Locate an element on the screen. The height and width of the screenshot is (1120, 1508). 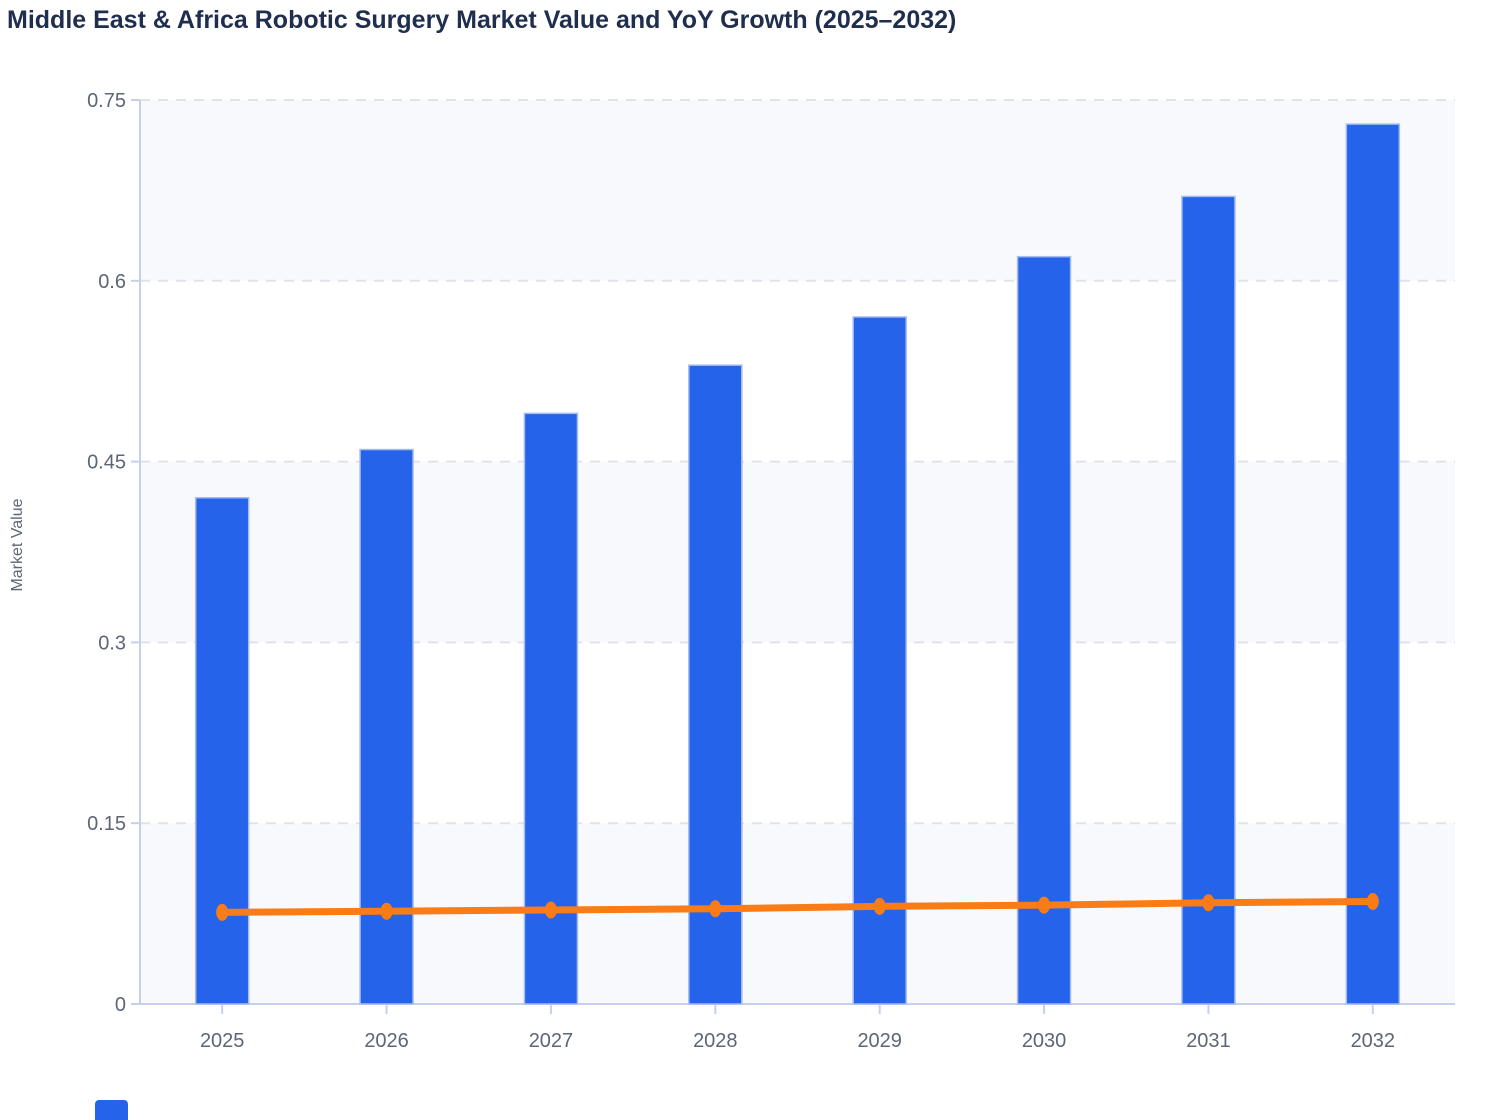
yoy-growth-line is located at coordinates (797, 907).